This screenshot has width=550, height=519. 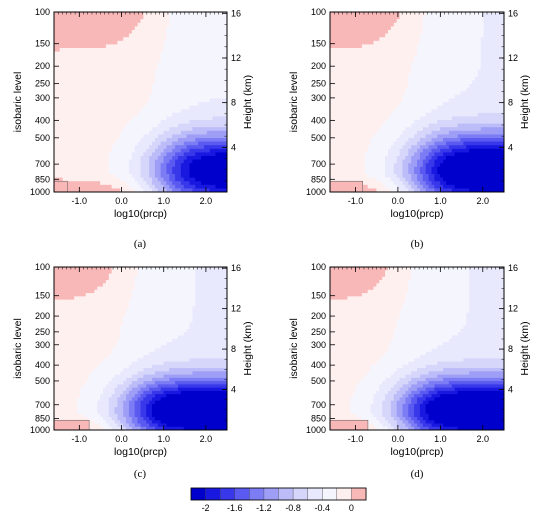 What do you see at coordinates (293, 508) in the screenshot?
I see `colorbar-label: -0.8` at bounding box center [293, 508].